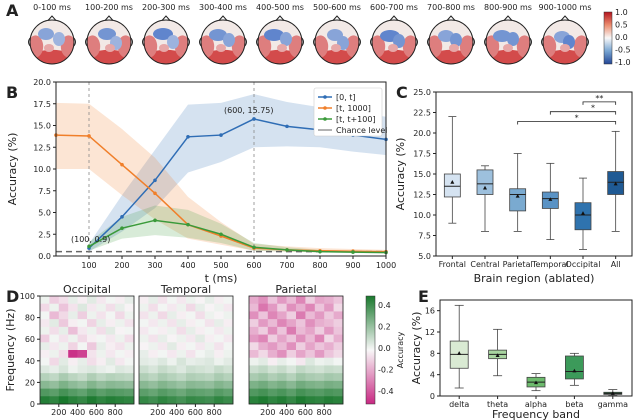 The height and width of the screenshot is (420, 640). What do you see at coordinates (166, 7) in the screenshot?
I see `topo-window-label: 200-300 ms` at bounding box center [166, 7].